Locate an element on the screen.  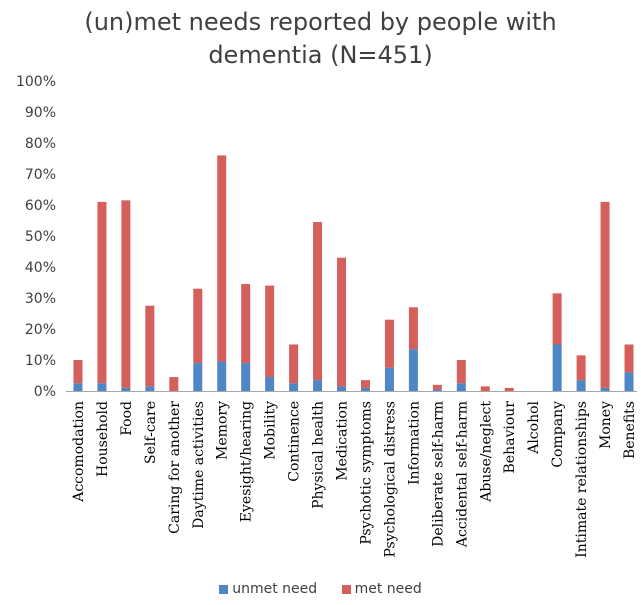
x-tick-label: Abuse/neglect is located at coordinates (486, 452).